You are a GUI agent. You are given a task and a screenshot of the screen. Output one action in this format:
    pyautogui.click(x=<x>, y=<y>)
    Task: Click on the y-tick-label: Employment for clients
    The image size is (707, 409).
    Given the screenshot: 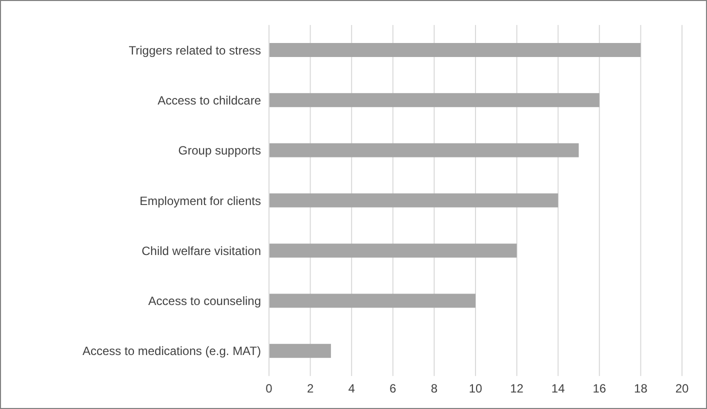 What is the action you would take?
    pyautogui.click(x=200, y=201)
    